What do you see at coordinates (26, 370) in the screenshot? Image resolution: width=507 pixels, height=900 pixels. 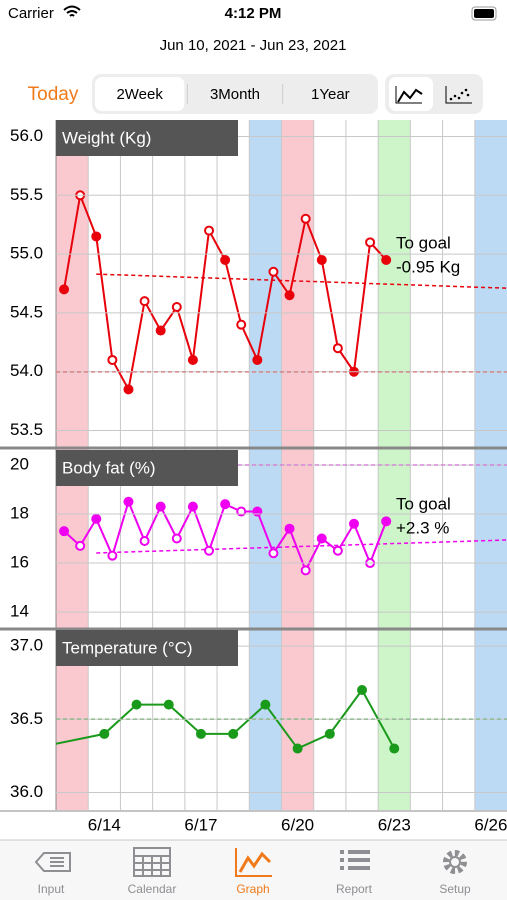 I see `y-tick-label: 54.0` at bounding box center [26, 370].